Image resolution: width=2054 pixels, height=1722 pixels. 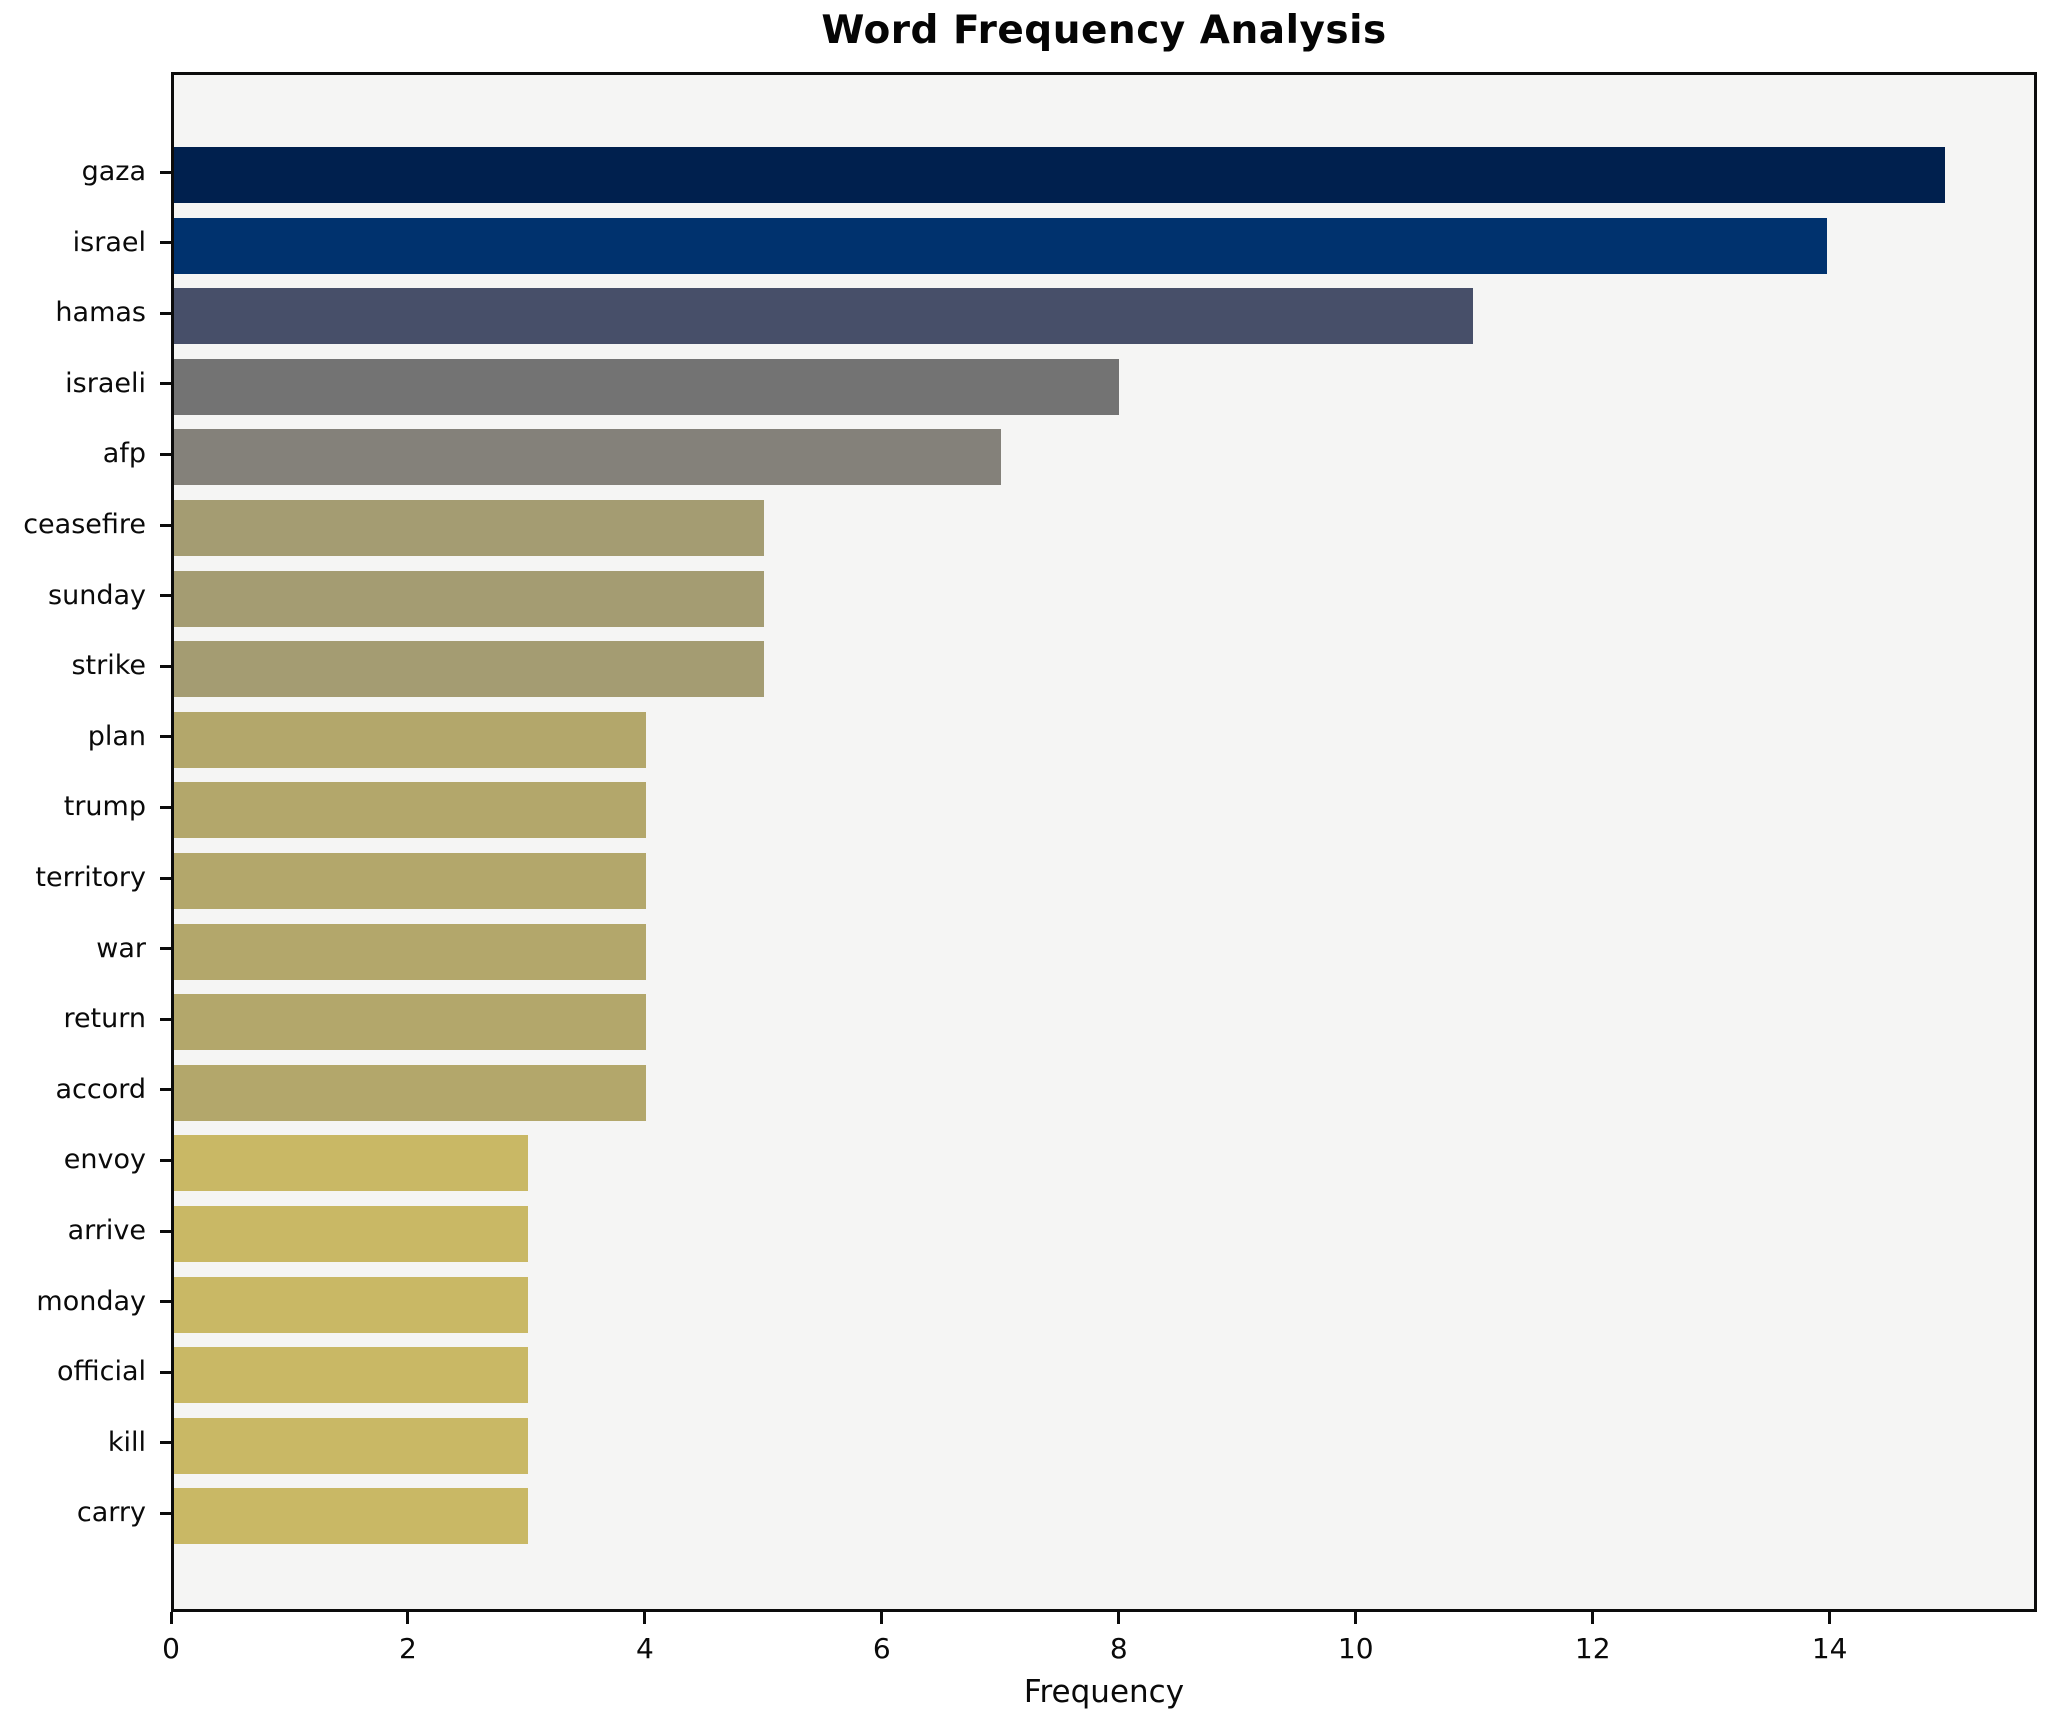 What do you see at coordinates (351, 1163) in the screenshot?
I see `bar-envoy` at bounding box center [351, 1163].